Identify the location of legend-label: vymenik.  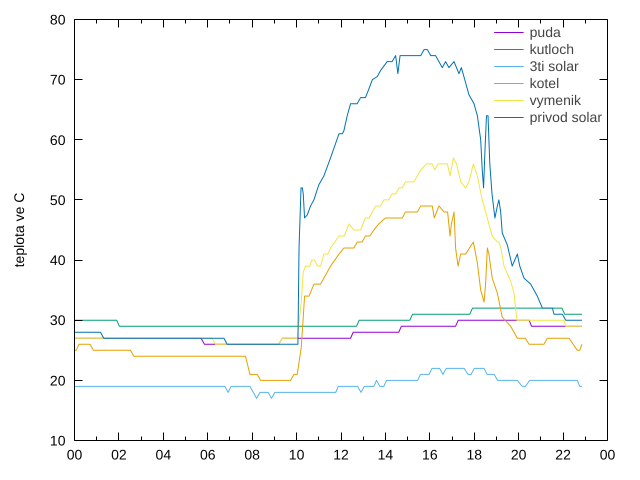
(555, 100).